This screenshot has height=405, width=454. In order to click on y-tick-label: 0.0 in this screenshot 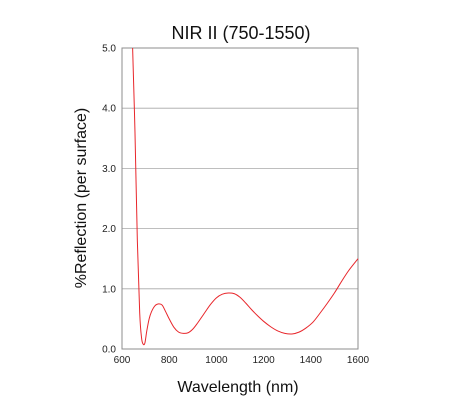, I will do `click(109, 350)`.